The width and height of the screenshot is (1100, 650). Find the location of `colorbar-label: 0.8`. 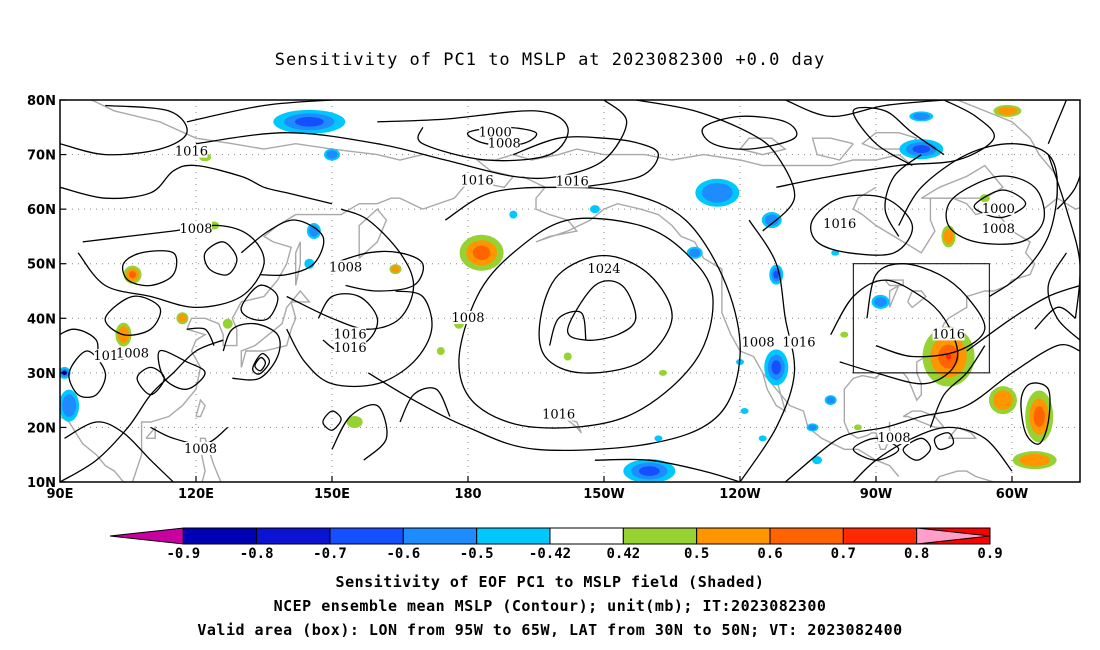

colorbar-label: 0.8 is located at coordinates (916, 554).